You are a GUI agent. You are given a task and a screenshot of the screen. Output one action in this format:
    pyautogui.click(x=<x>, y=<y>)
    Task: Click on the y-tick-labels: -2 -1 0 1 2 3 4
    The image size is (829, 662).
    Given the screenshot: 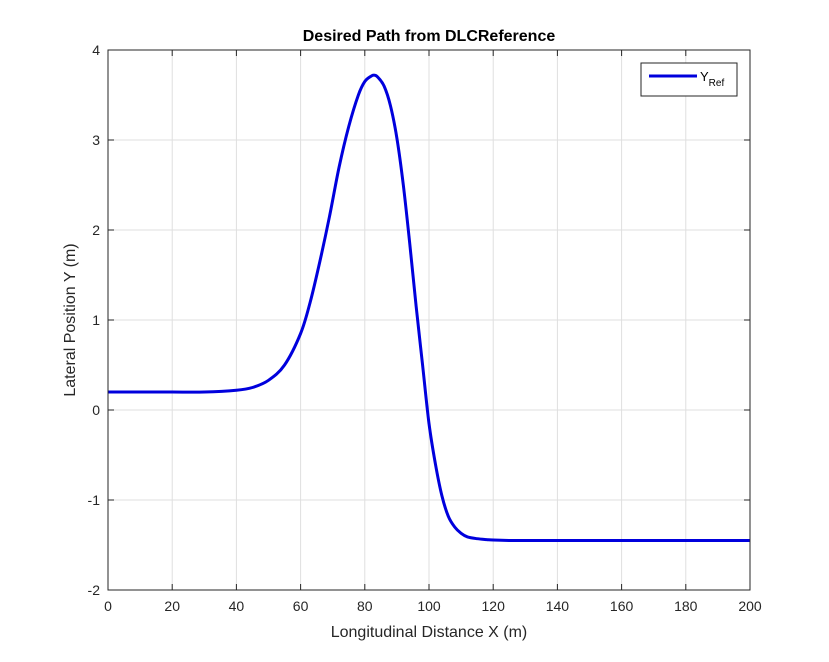 What is the action you would take?
    pyautogui.click(x=94, y=320)
    